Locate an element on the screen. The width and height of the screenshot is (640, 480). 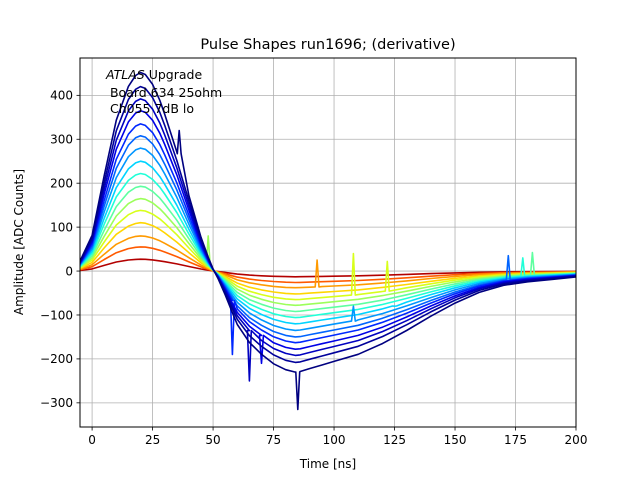
x-tick-label: 125 is located at coordinates (394, 440).